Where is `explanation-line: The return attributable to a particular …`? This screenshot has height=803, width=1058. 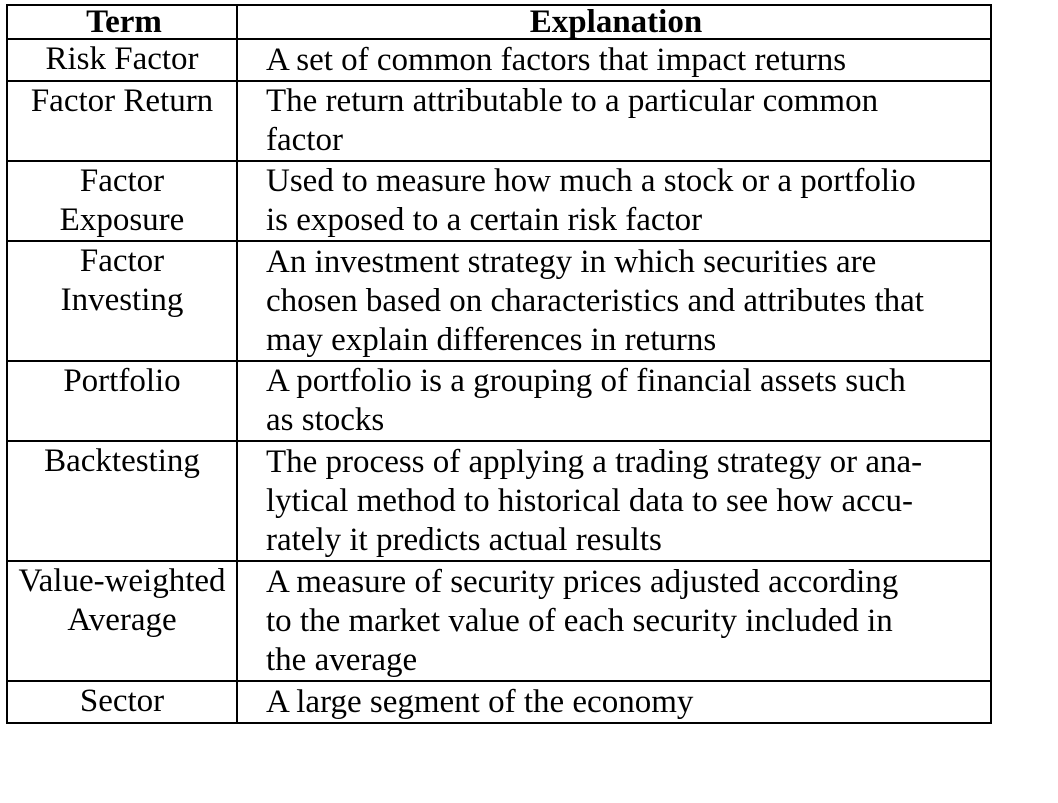
explanation-line: The return attributable to a particular … is located at coordinates (616, 101).